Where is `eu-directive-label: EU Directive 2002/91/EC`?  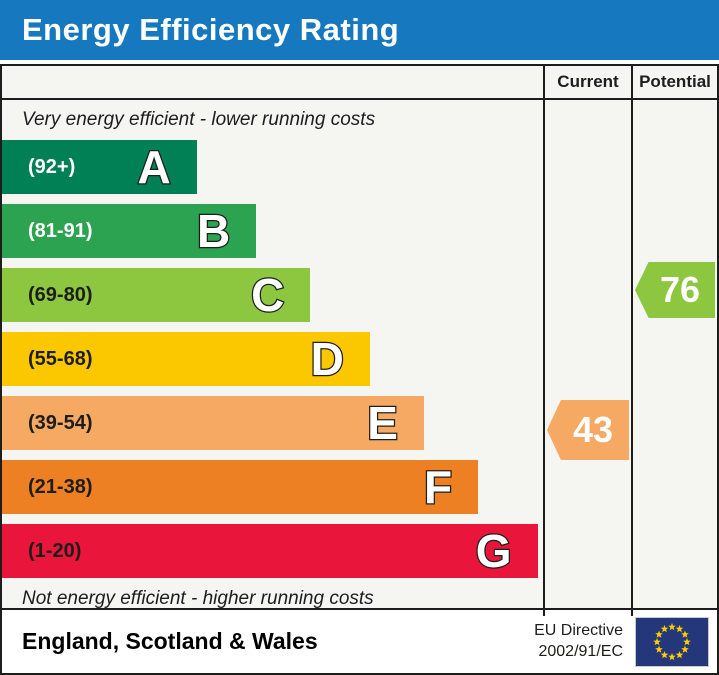 eu-directive-label: EU Directive 2002/91/EC is located at coordinates (584, 642).